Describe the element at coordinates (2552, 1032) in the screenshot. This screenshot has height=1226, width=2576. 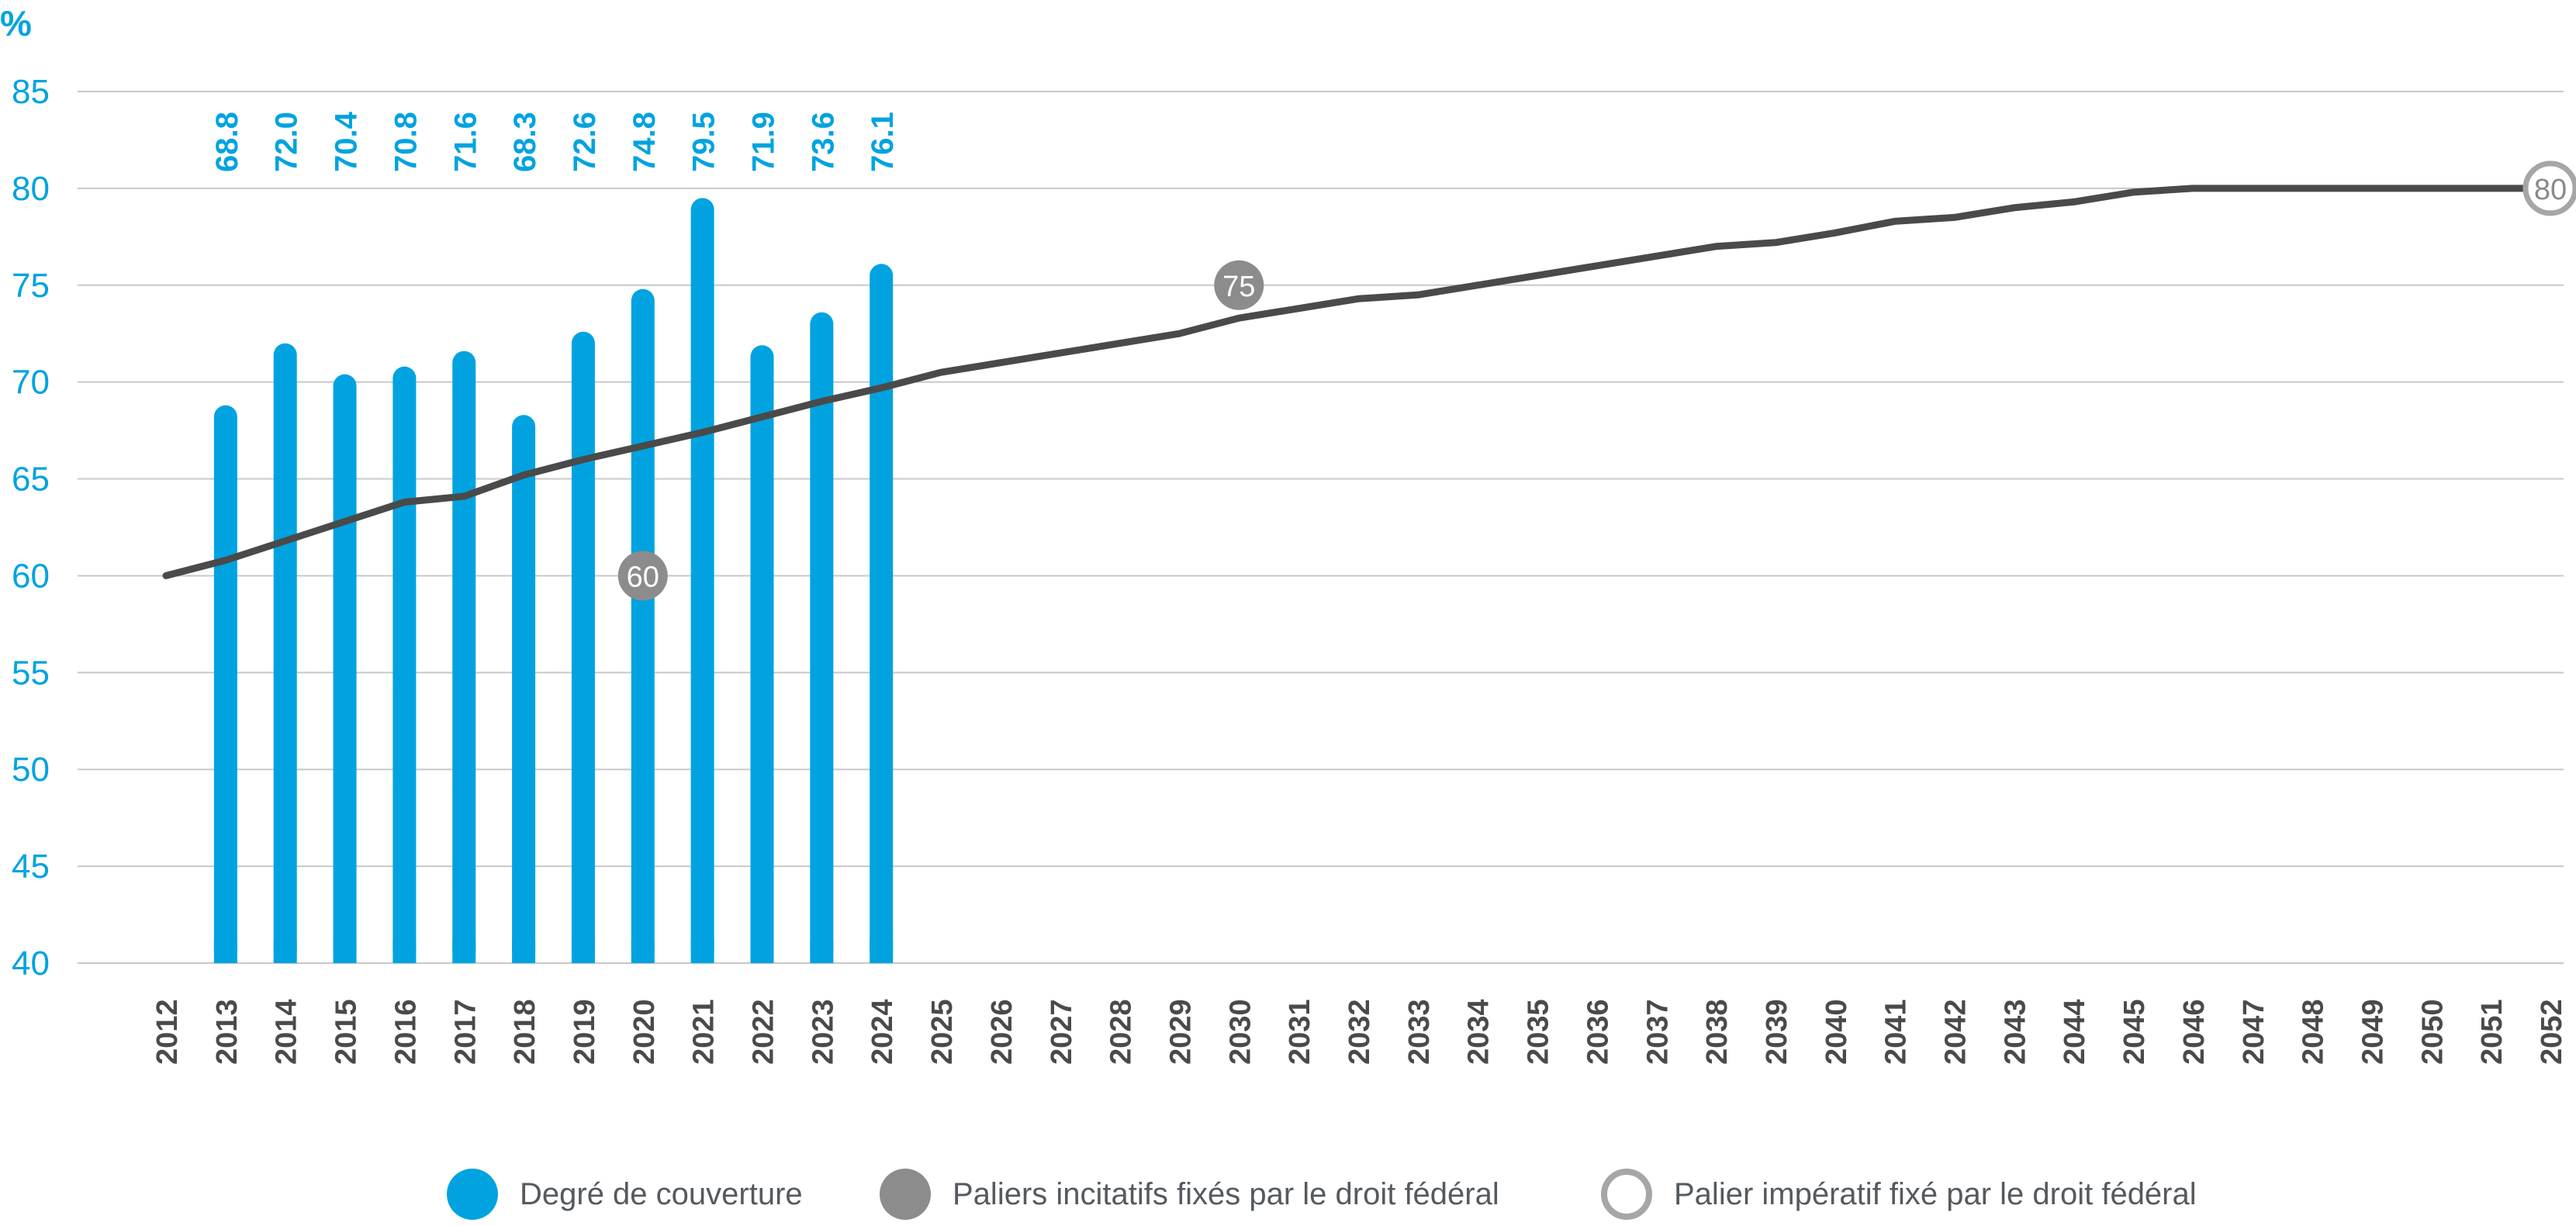
I see `x-tick-label: 2052` at that location.